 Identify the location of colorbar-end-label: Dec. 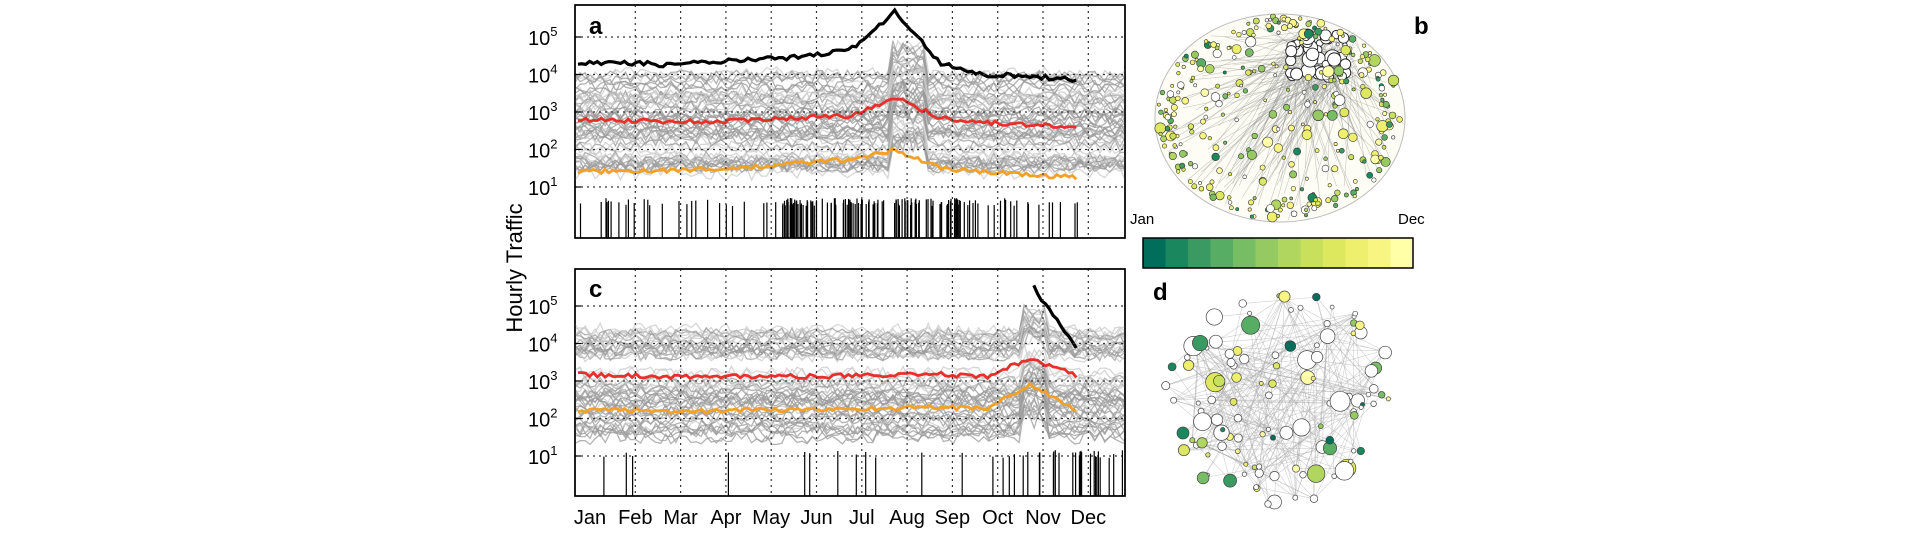
(1411, 219).